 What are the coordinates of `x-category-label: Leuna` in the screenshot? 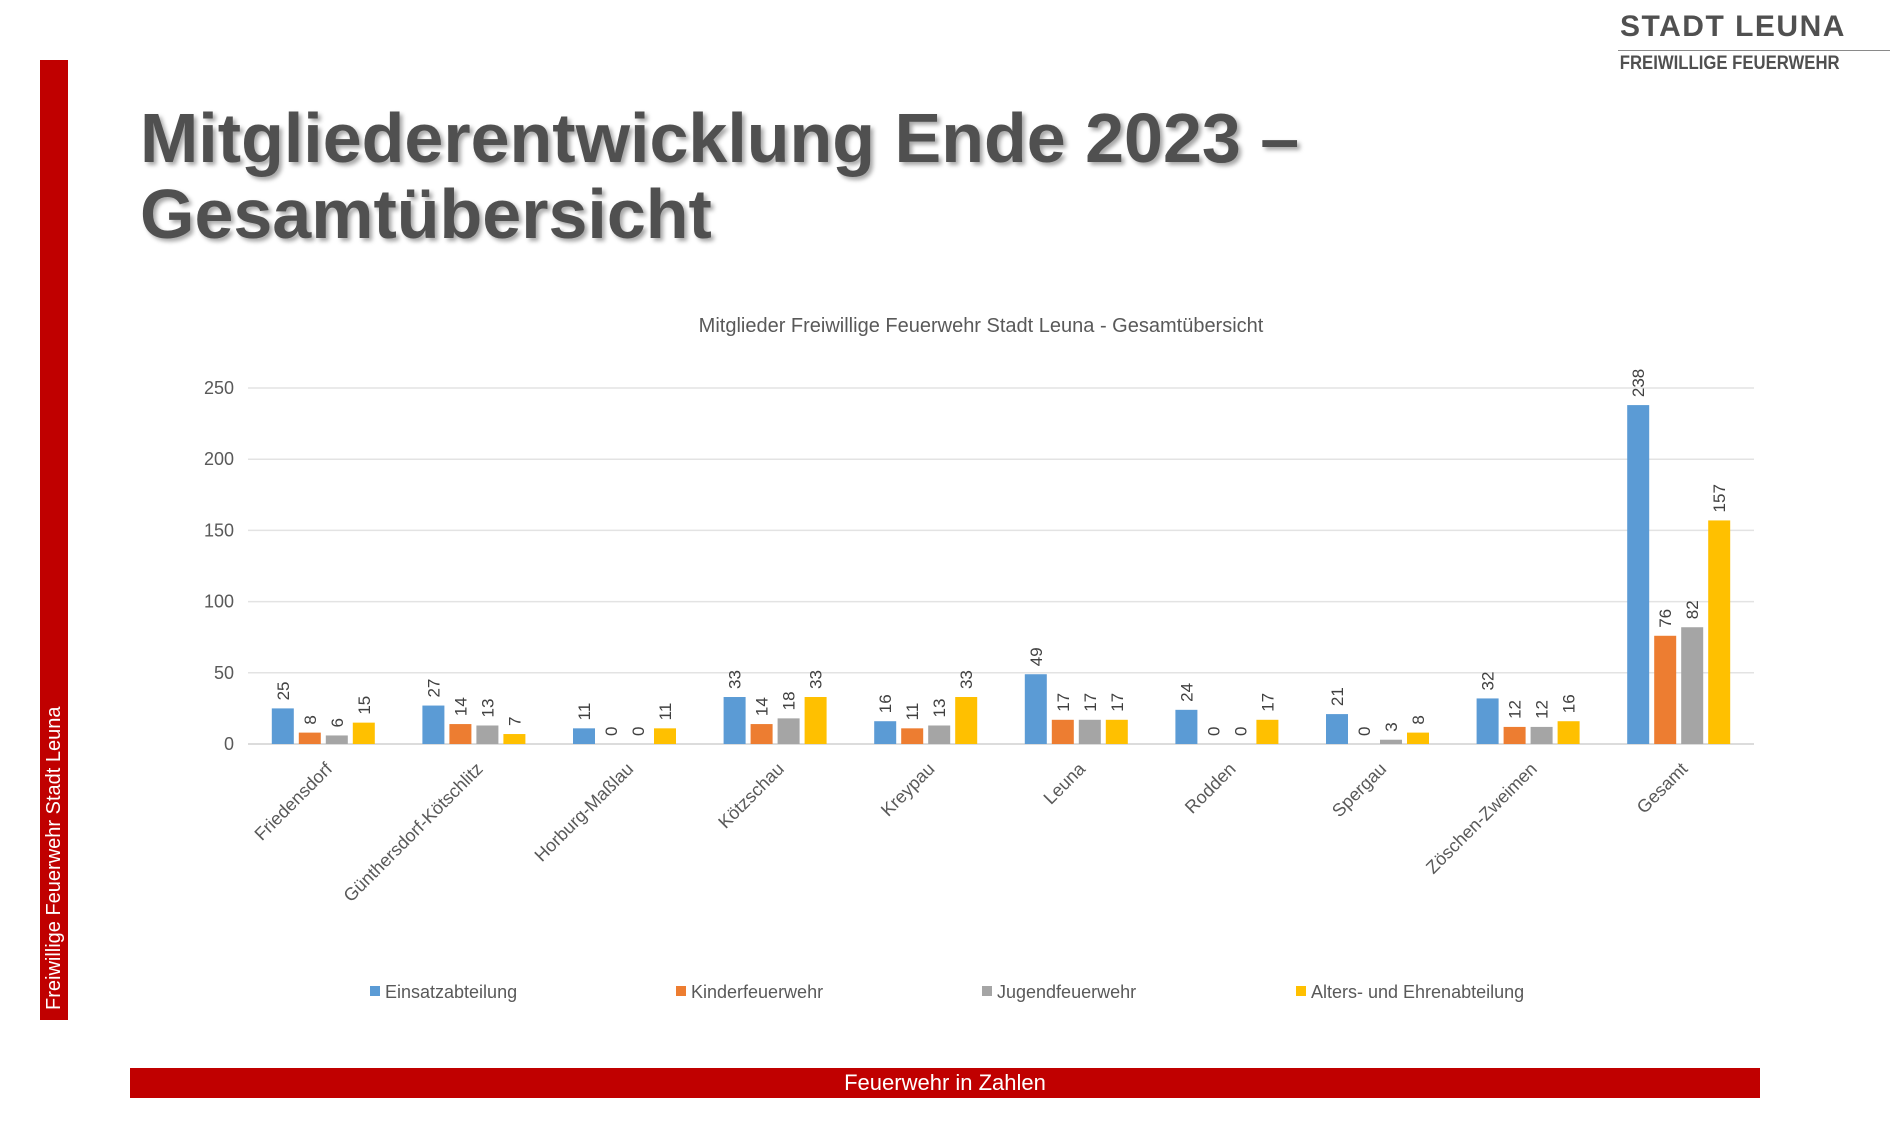 It's located at (1065, 783).